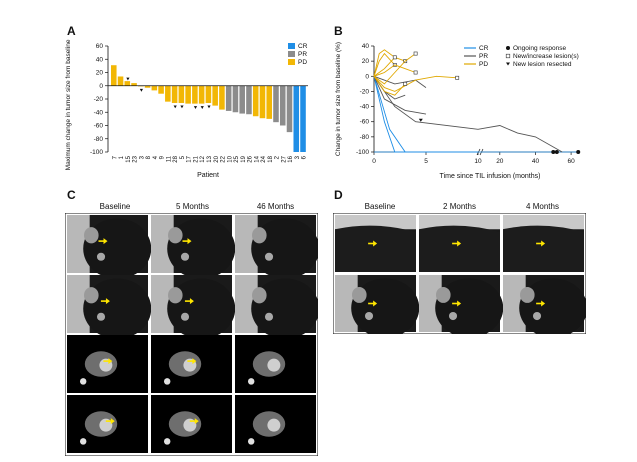 Image resolution: width=637 pixels, height=462 pixels. Describe the element at coordinates (546, 56) in the screenshot. I see `legend-label: New/increase lesion(s)` at that location.